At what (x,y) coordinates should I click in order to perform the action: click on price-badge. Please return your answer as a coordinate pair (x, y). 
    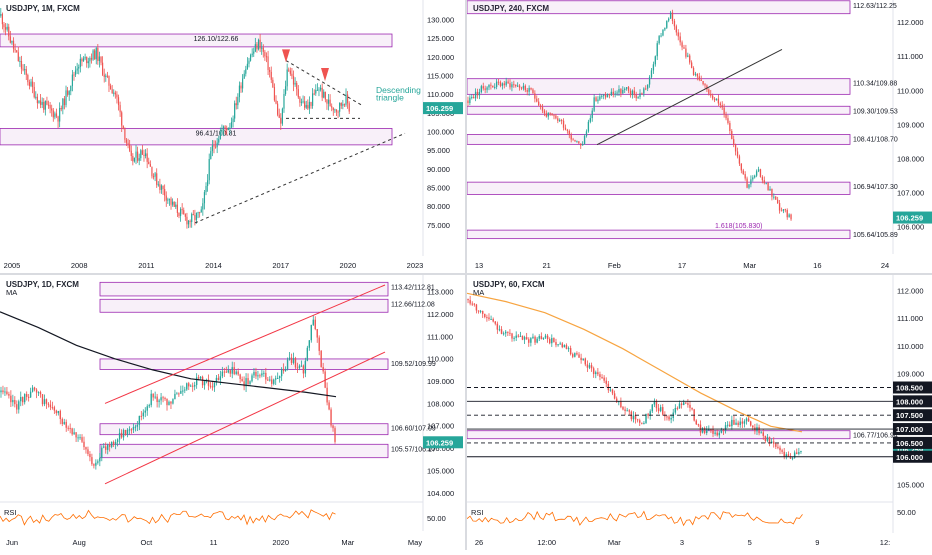
    Looking at the image, I should click on (443, 442).